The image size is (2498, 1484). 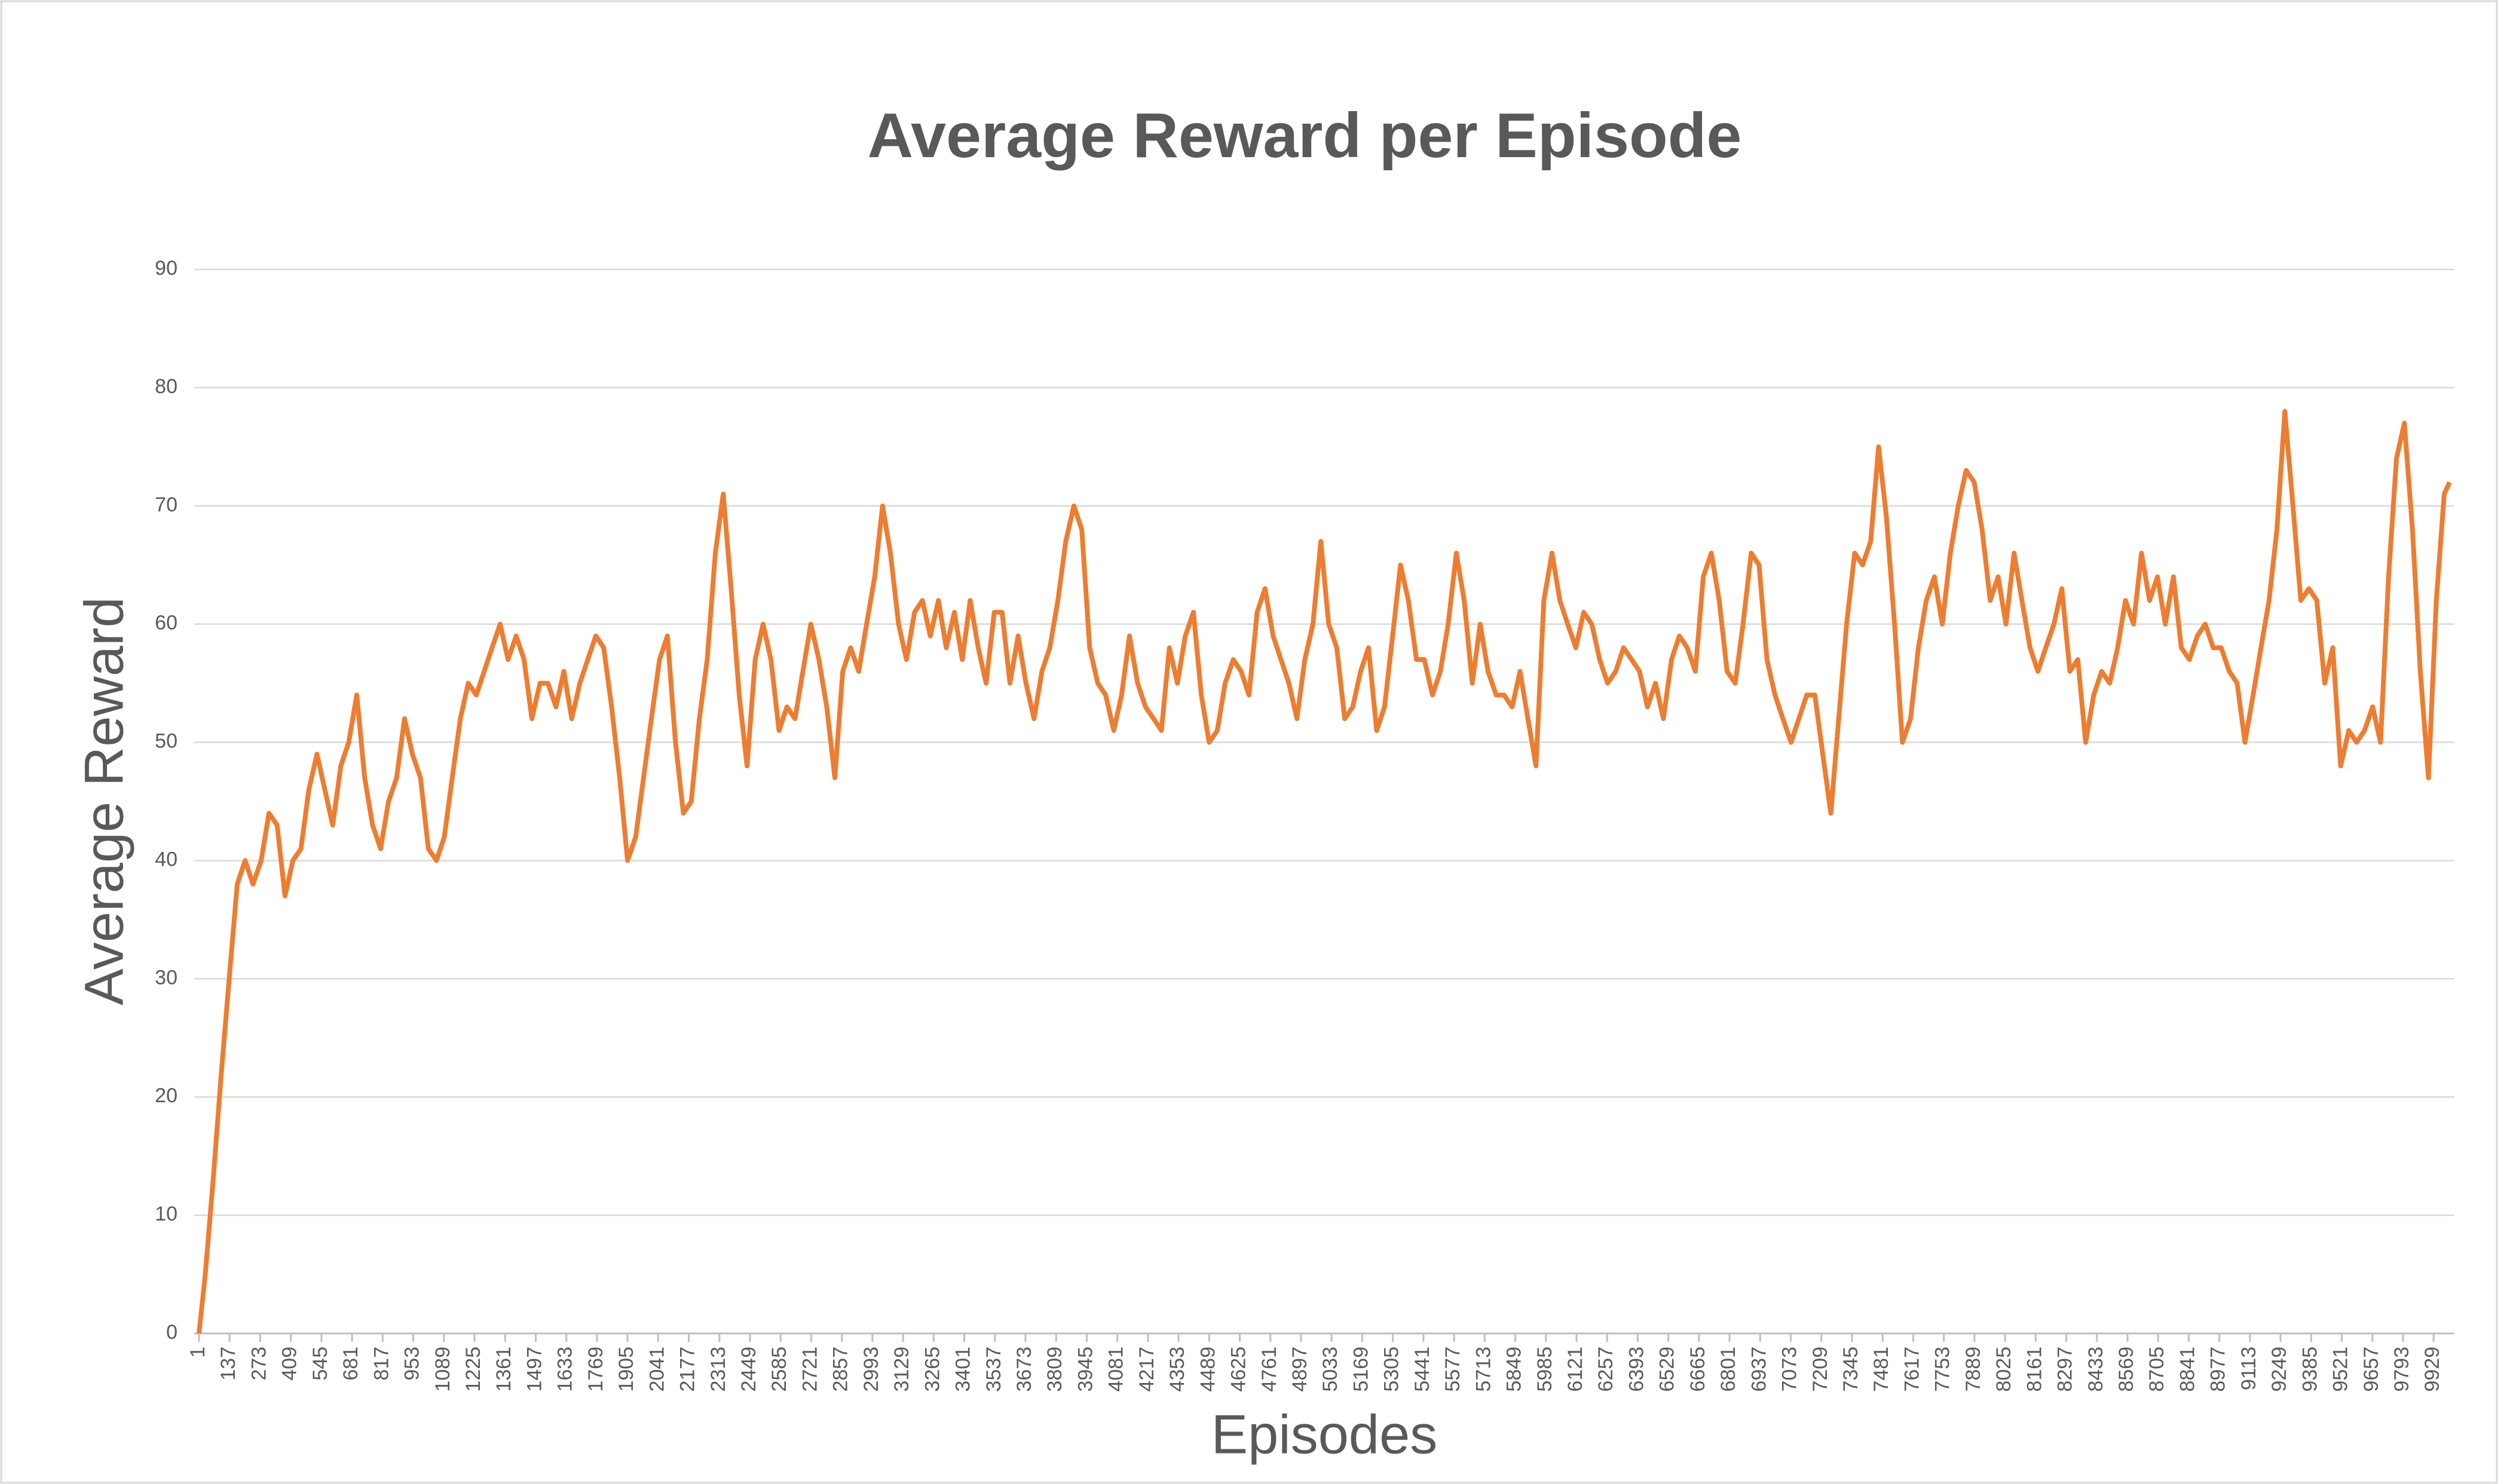 I want to click on x-tick-label: 8161, so click(x=2035, y=1369).